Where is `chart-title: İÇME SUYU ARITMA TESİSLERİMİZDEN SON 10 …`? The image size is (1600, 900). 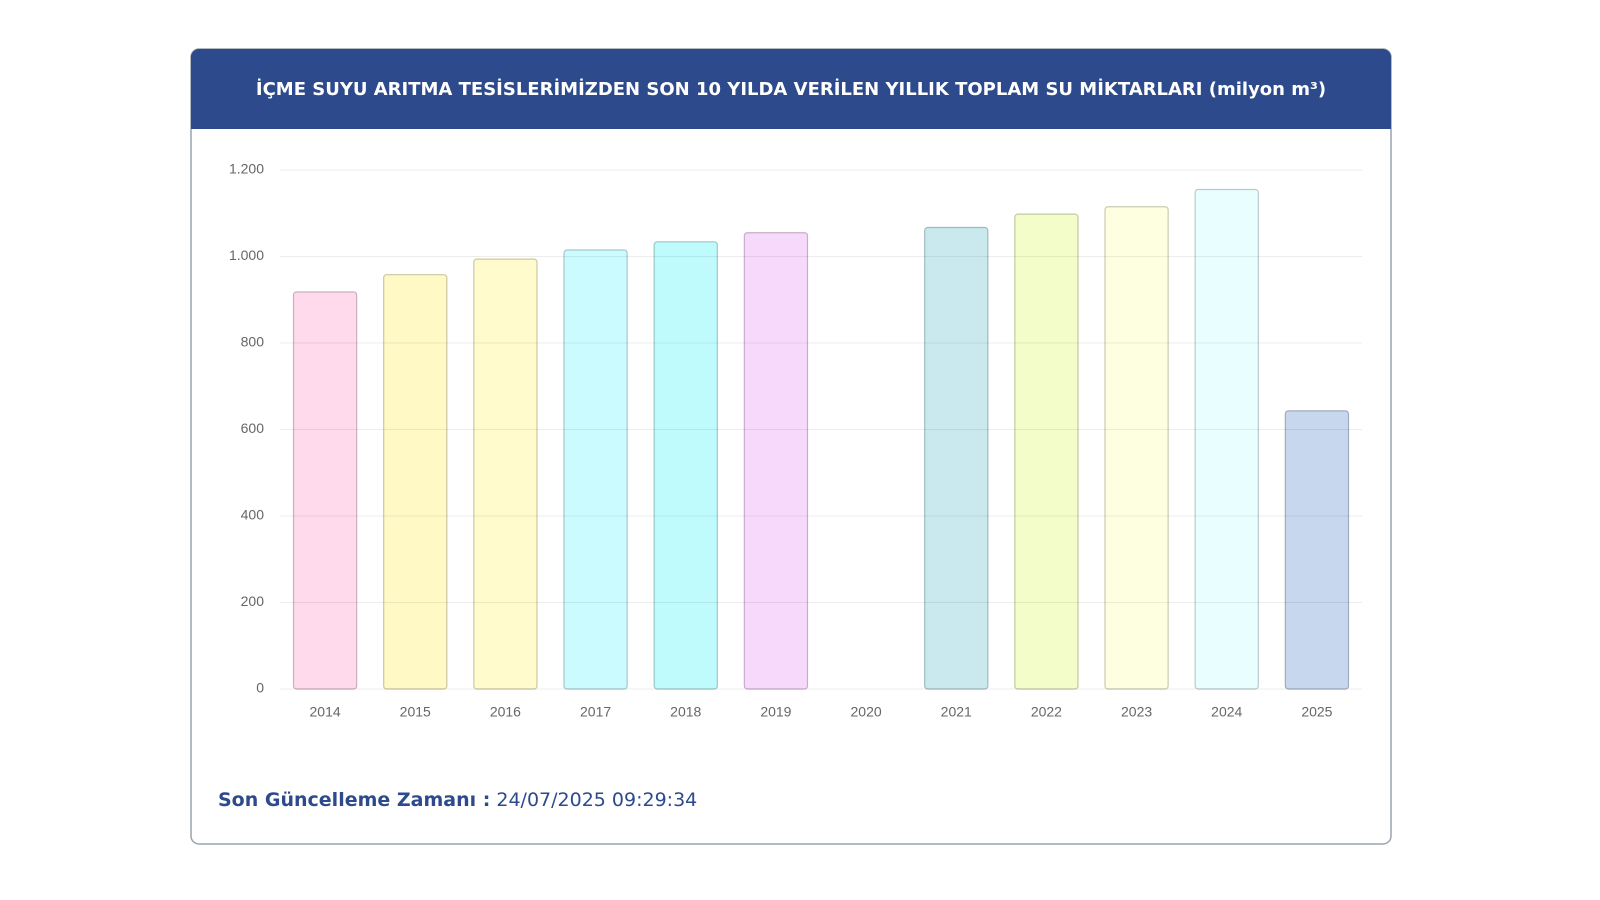 chart-title: İÇME SUYU ARITMA TESİSLERİMİZDEN SON 10 … is located at coordinates (791, 89).